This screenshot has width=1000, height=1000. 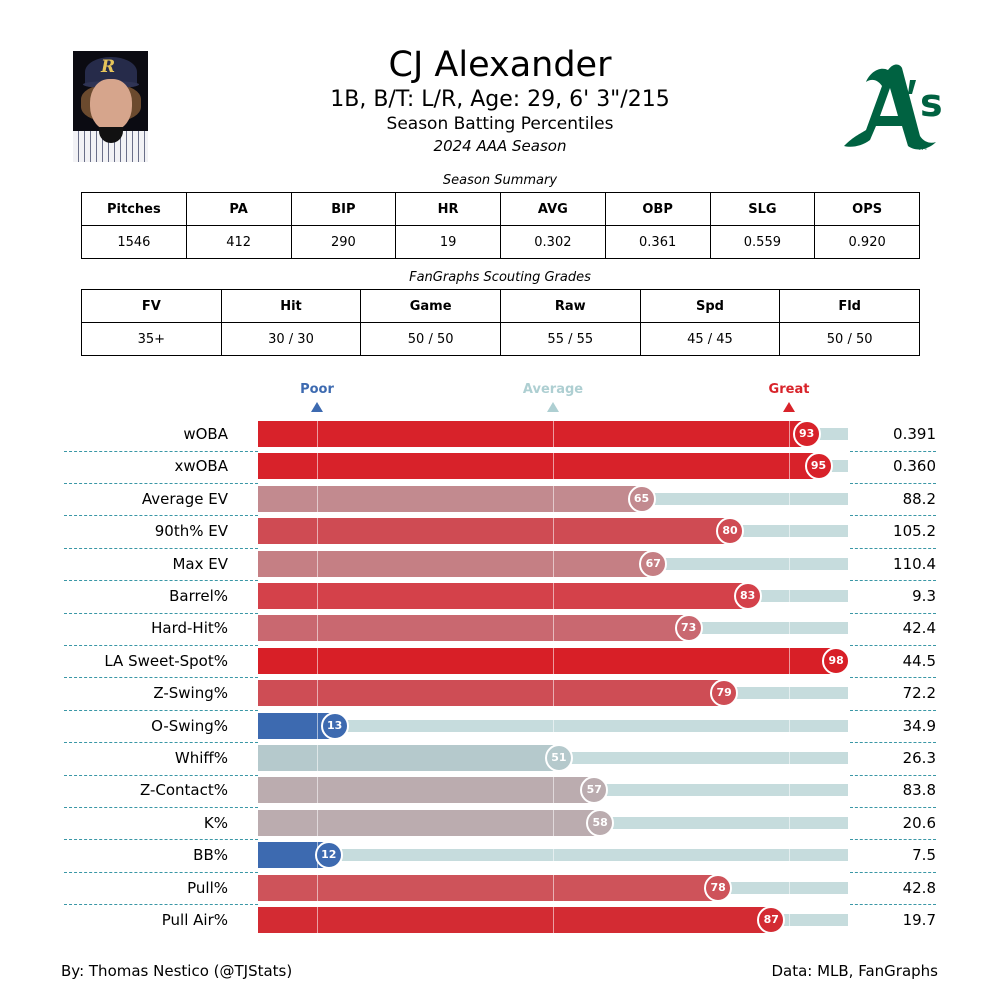 What do you see at coordinates (919, 758) in the screenshot?
I see `metric-value: 26.3` at bounding box center [919, 758].